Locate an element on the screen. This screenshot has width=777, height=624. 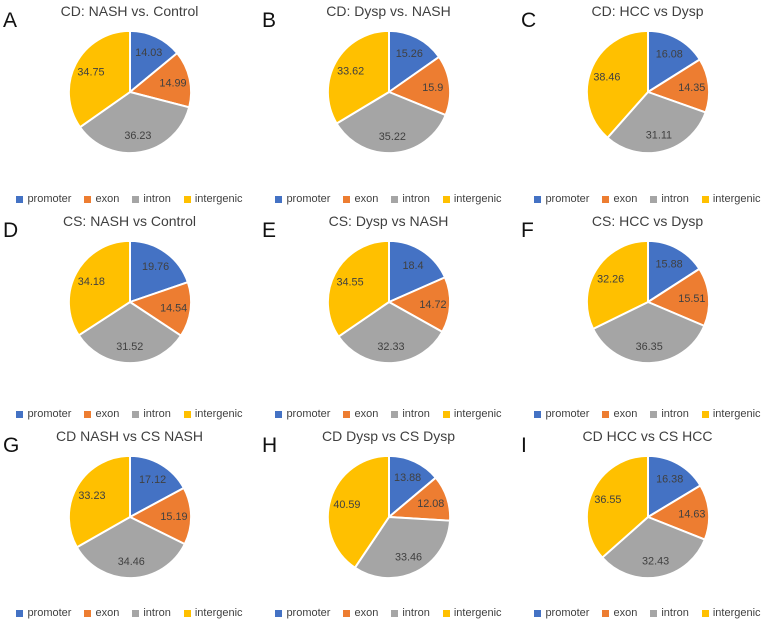
pie-svg: 19.76 14.54 31.52 34.18 is located at coordinates (129, 302).